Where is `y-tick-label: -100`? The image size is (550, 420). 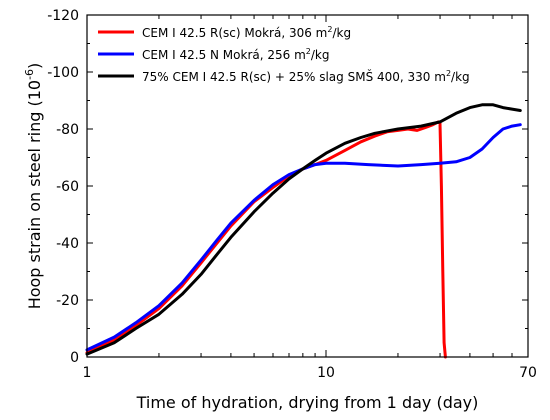
y-tick-label: -100 is located at coordinates (63, 73).